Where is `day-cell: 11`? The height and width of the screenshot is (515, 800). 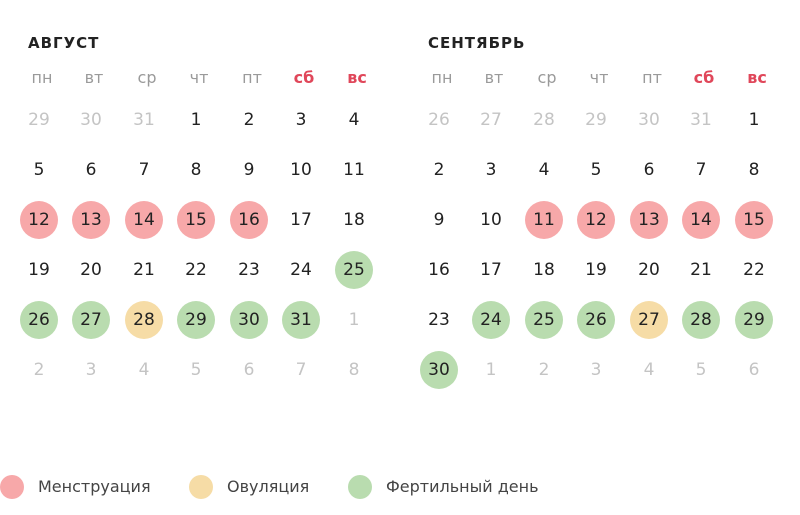 day-cell: 11 is located at coordinates (354, 170).